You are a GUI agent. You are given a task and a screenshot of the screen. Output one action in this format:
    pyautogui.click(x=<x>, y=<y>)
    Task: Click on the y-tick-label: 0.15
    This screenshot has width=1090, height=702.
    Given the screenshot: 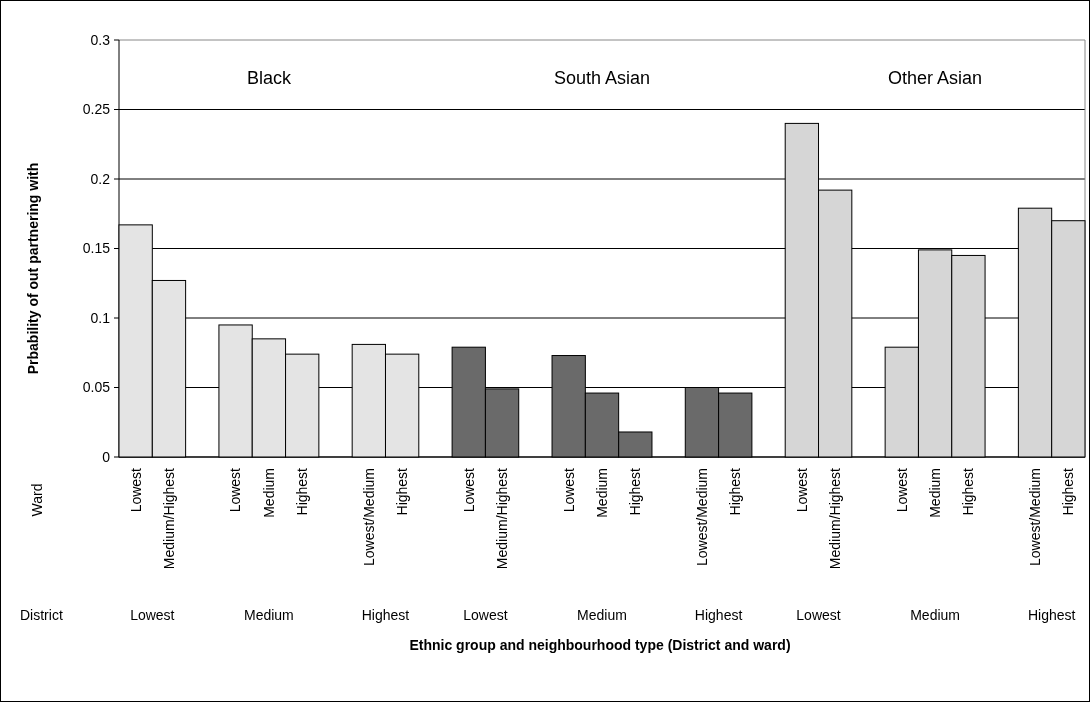 What is the action you would take?
    pyautogui.click(x=96, y=248)
    